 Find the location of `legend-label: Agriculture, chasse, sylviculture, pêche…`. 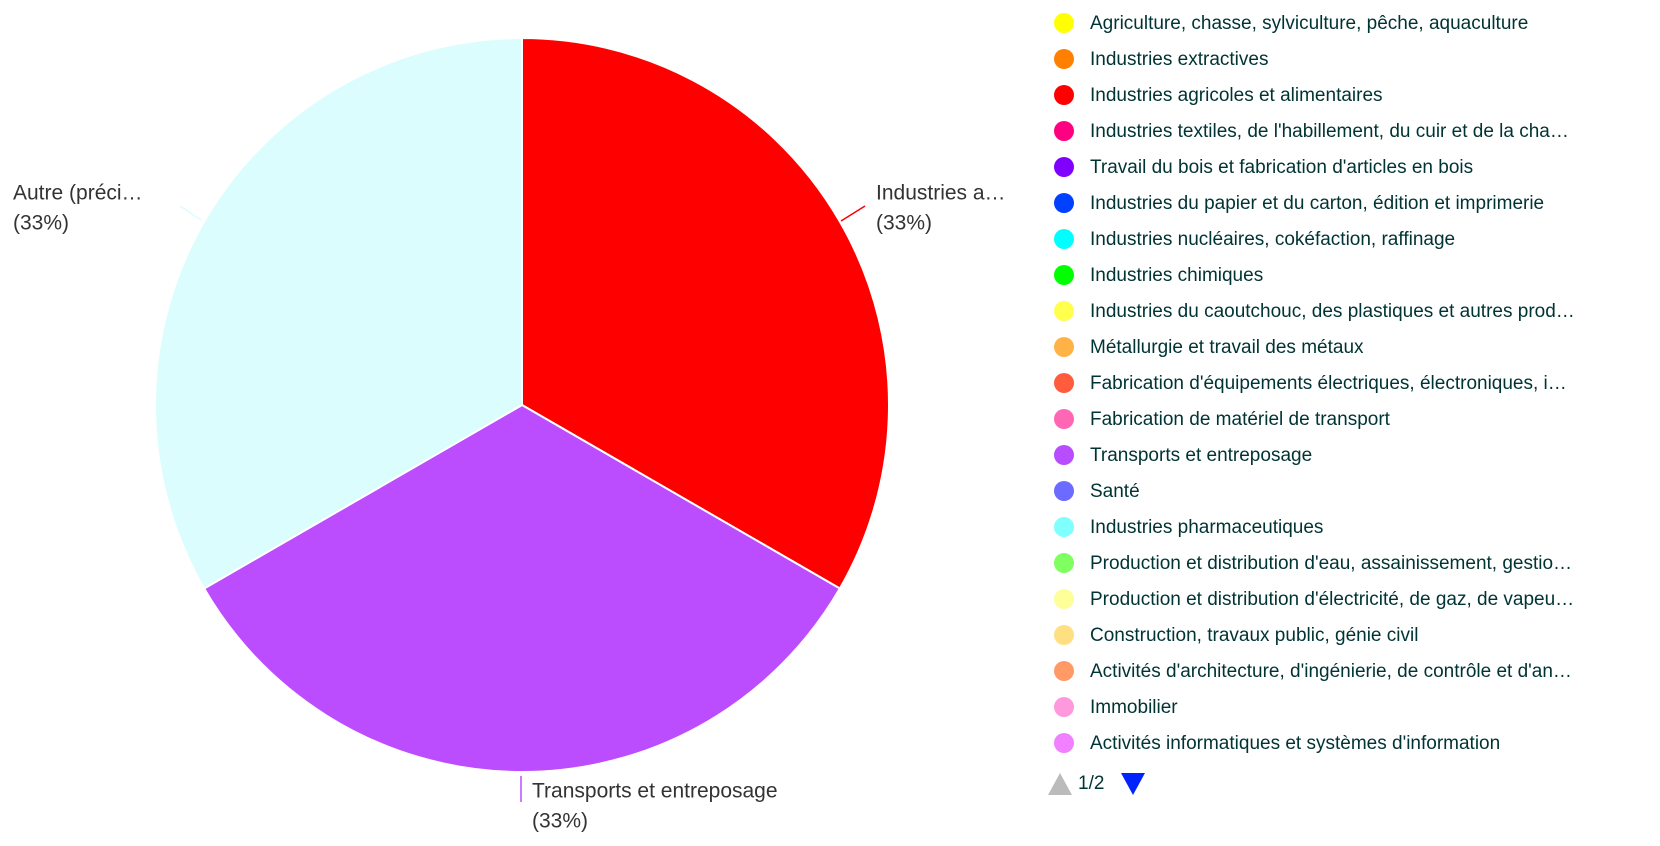

legend-label: Agriculture, chasse, sylviculture, pêche… is located at coordinates (1309, 23).